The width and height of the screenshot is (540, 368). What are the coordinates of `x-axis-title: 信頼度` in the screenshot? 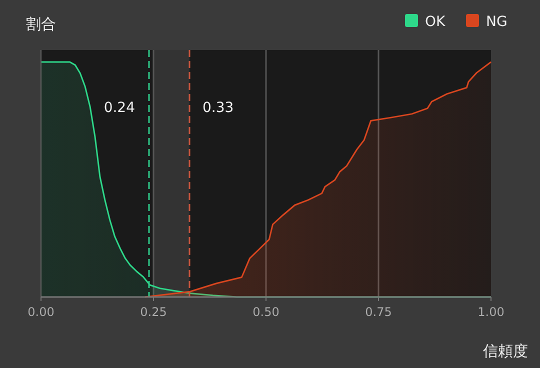 It's located at (505, 351).